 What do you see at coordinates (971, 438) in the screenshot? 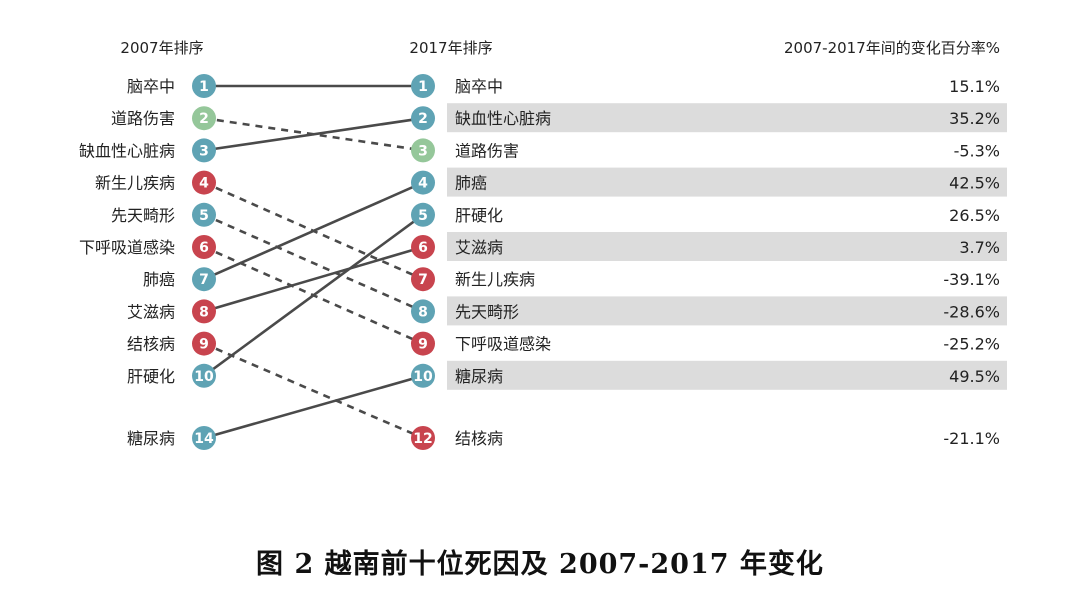
I see `change-value: -21.1%` at bounding box center [971, 438].